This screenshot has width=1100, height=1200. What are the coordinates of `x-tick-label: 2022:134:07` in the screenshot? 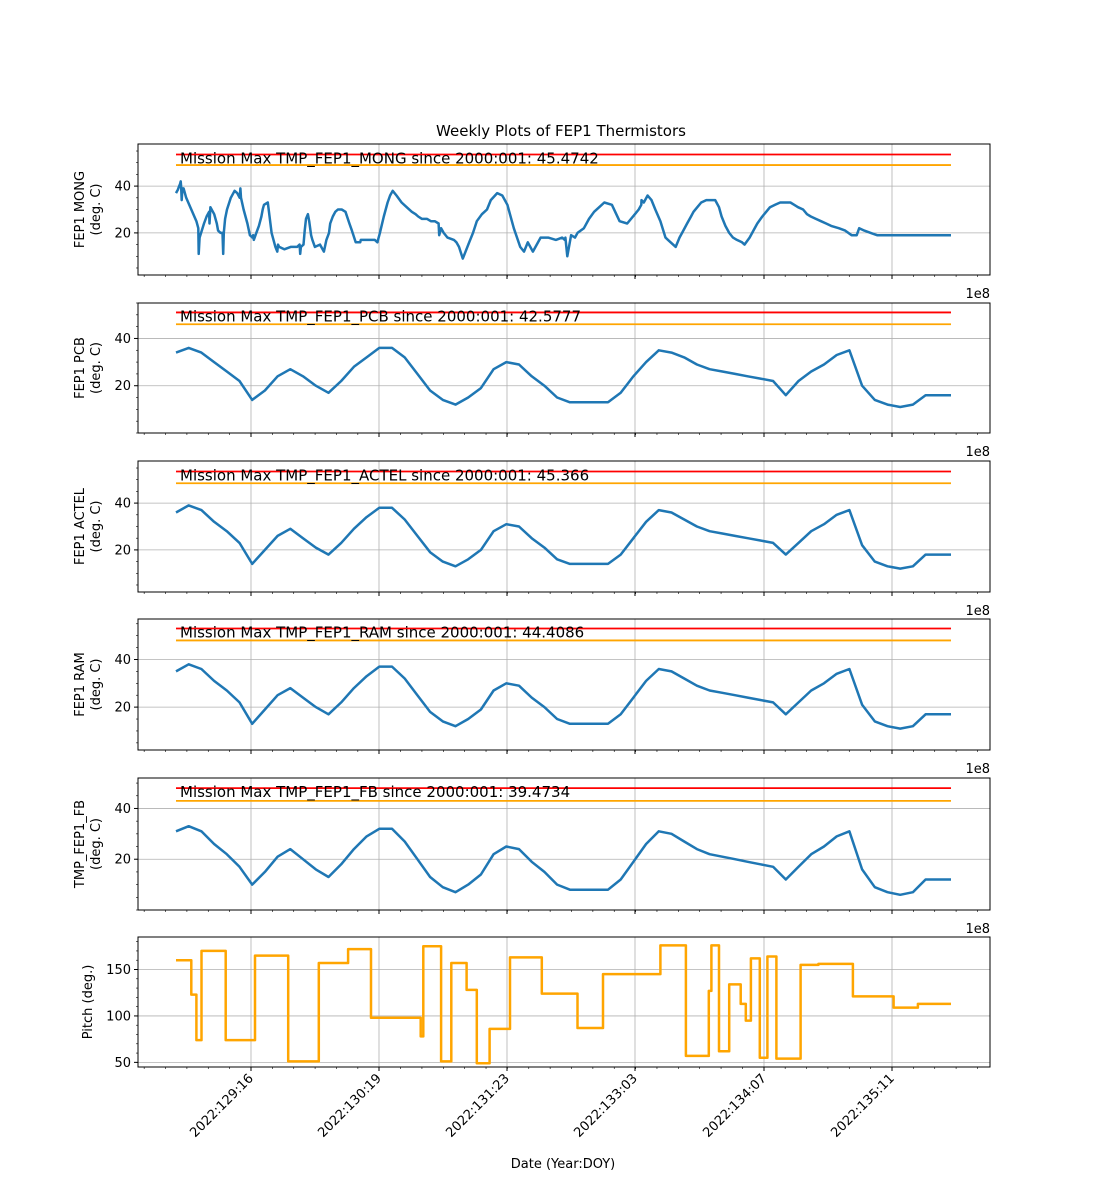 It's located at (734, 1105).